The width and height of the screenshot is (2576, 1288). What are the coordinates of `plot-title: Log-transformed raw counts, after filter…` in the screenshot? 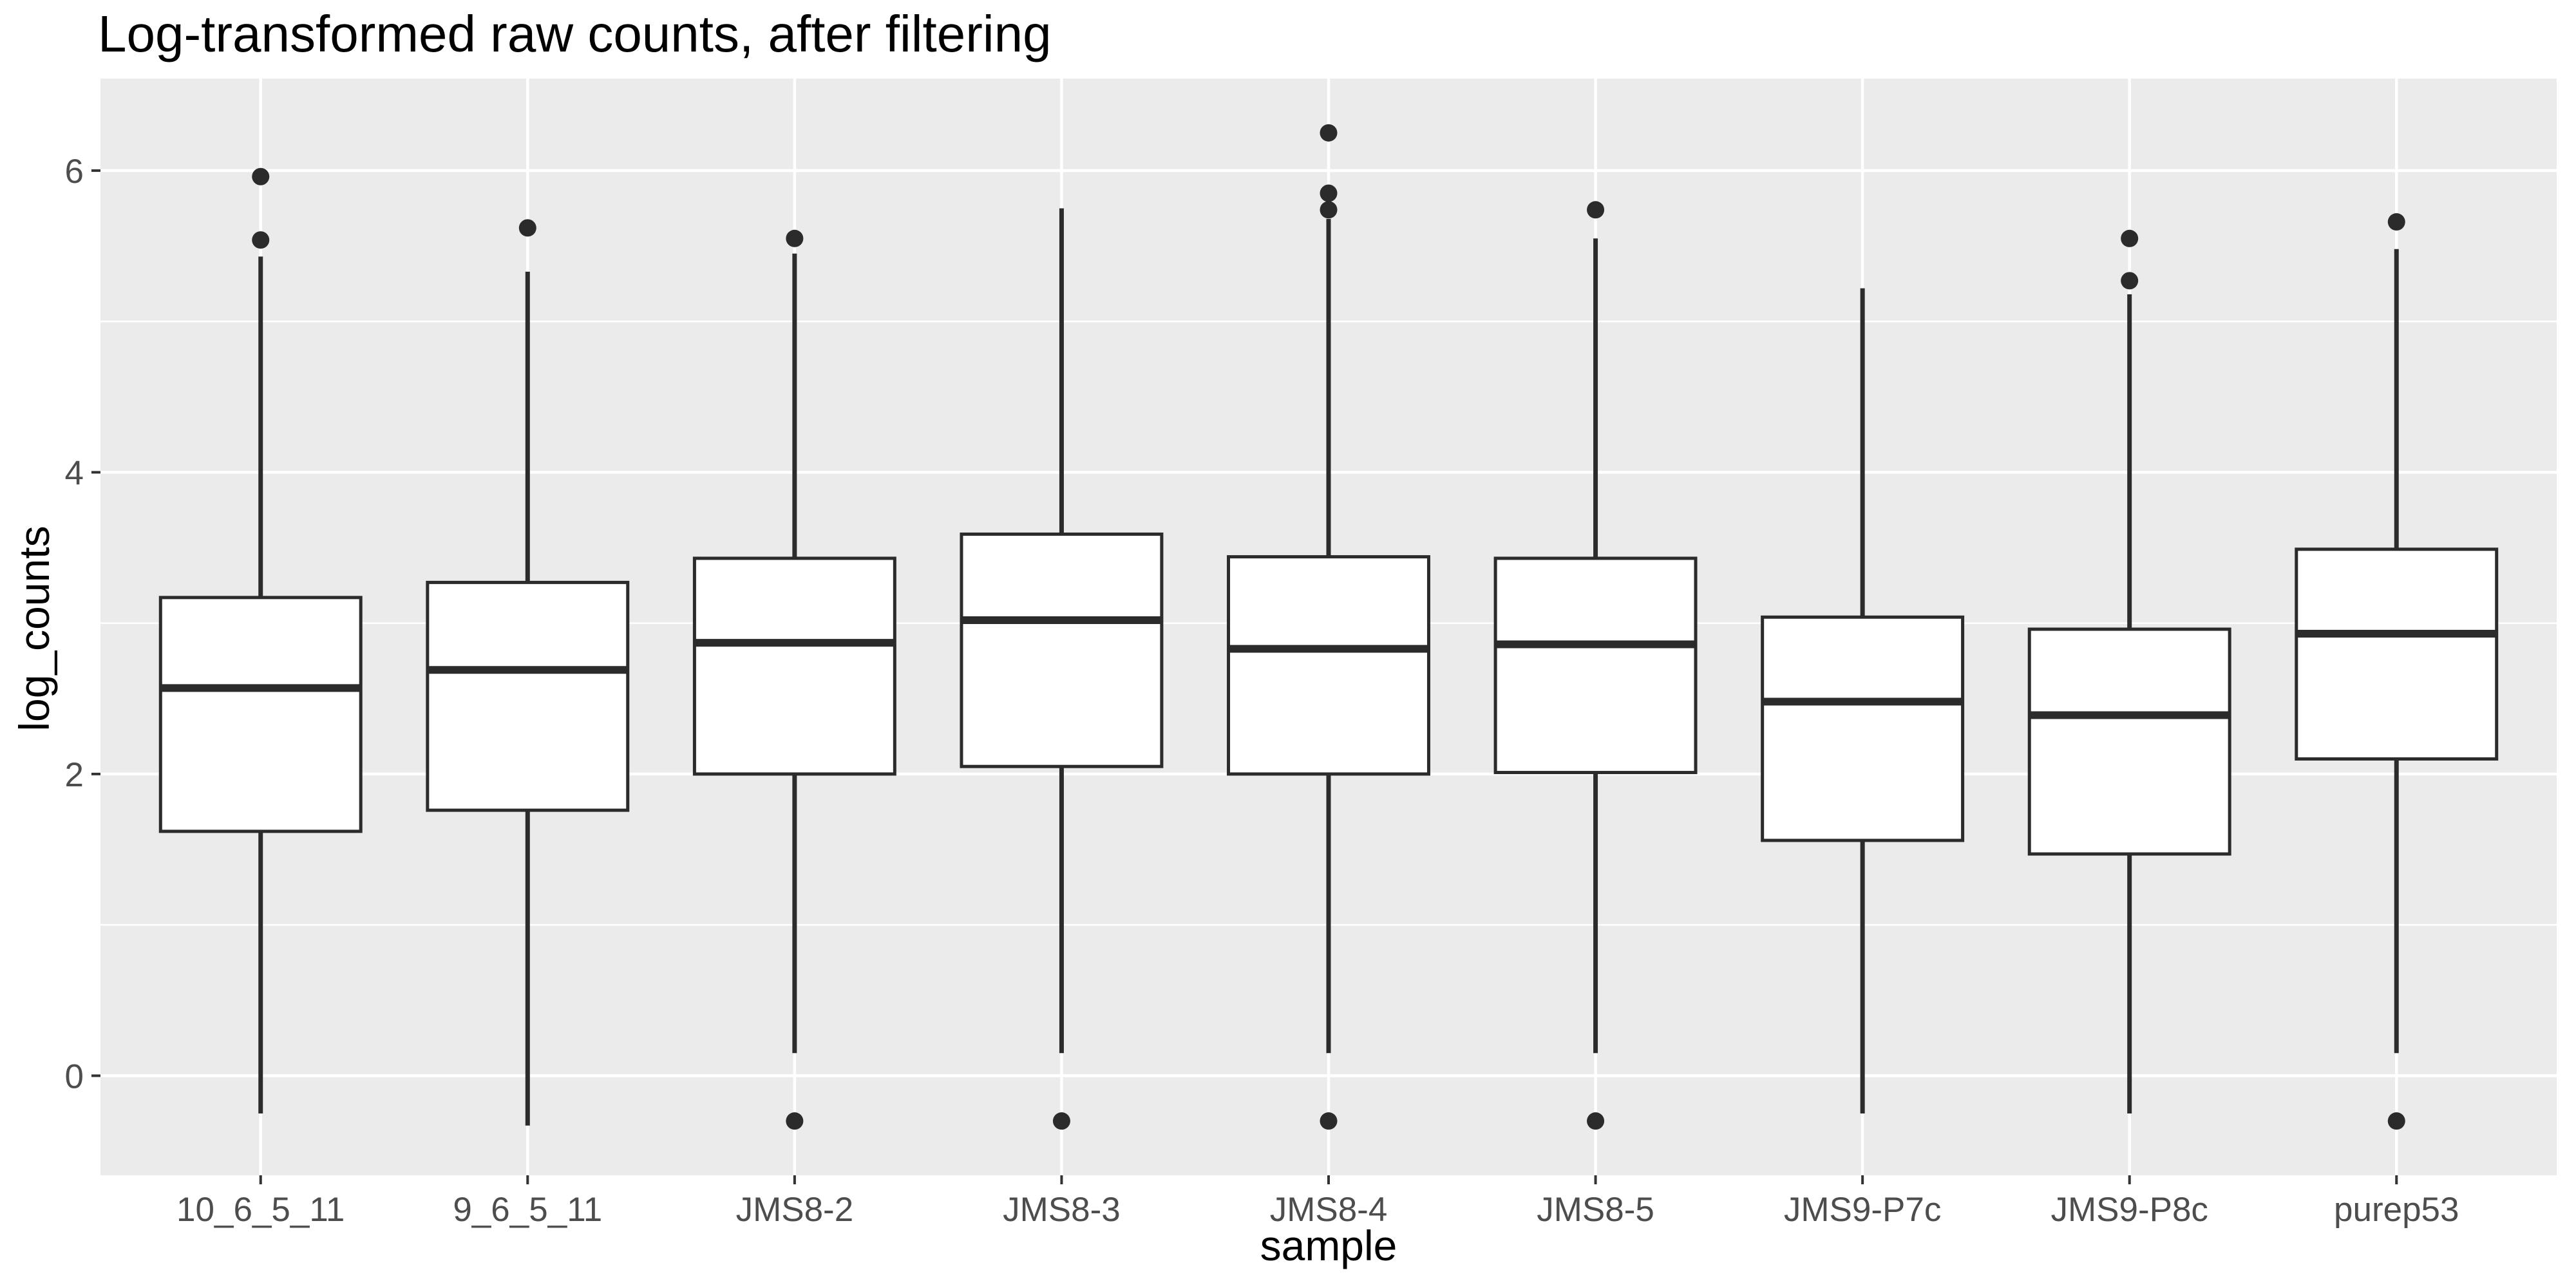 It's located at (575, 34).